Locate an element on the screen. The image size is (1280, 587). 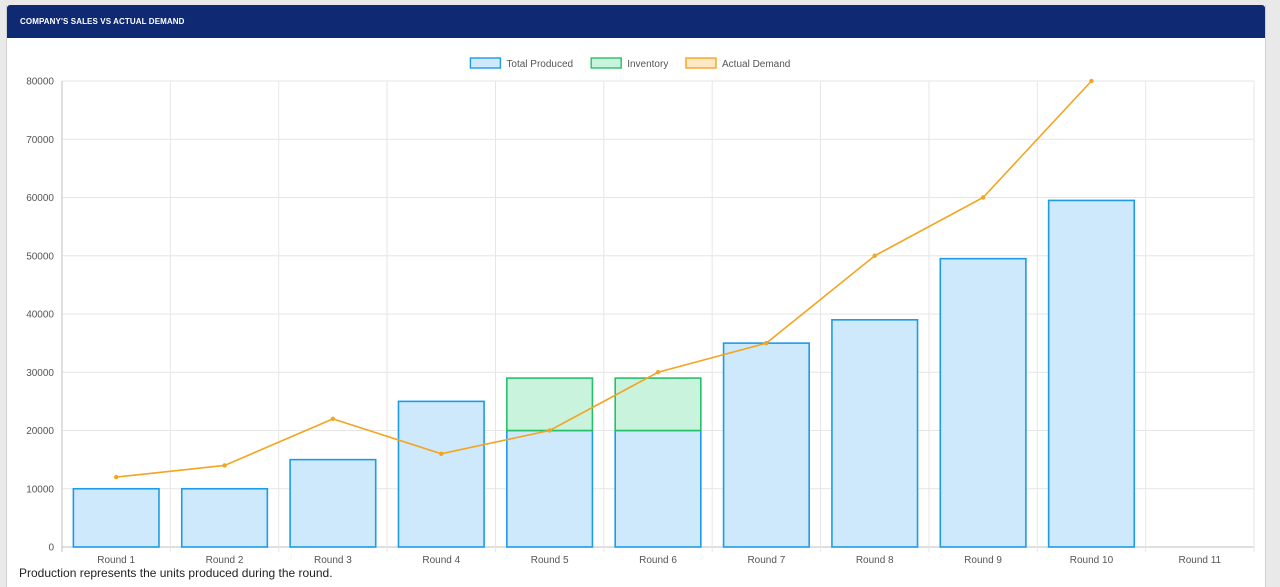
x-tick-label: Round 6 is located at coordinates (658, 560).